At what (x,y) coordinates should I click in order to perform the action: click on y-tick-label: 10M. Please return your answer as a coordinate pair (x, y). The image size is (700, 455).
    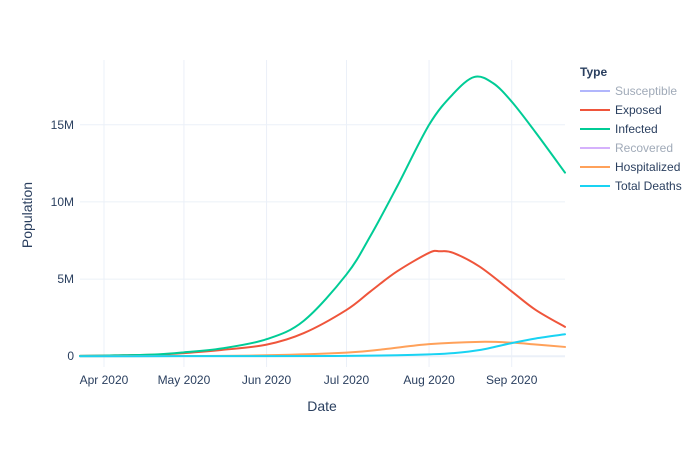
    Looking at the image, I should click on (62, 202).